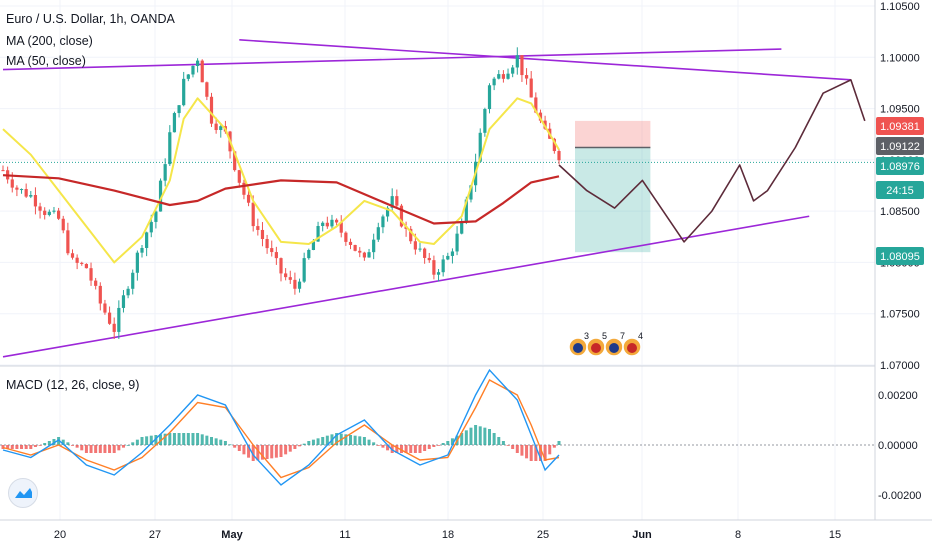 The height and width of the screenshot is (550, 932). Describe the element at coordinates (90, 19) in the screenshot. I see `chart-title: Euro / U.S. Dollar, 1h, OANDA` at that location.